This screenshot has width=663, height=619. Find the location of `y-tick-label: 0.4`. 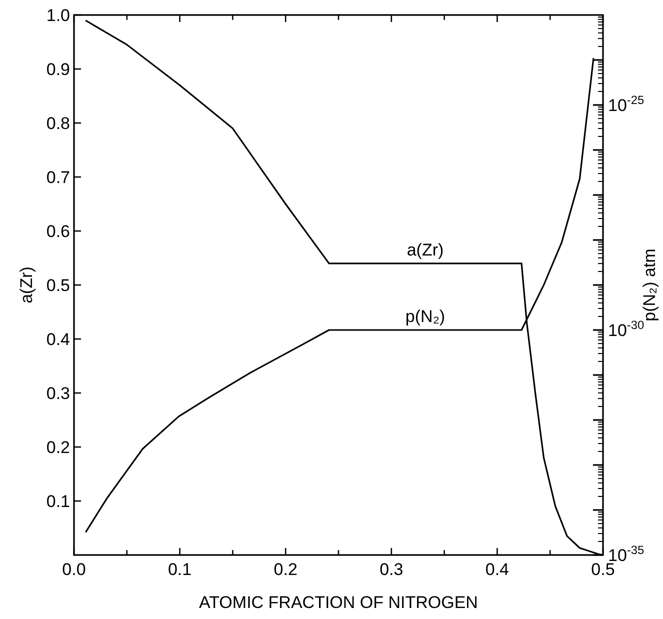

y-tick-label: 0.4 is located at coordinates (58, 339).